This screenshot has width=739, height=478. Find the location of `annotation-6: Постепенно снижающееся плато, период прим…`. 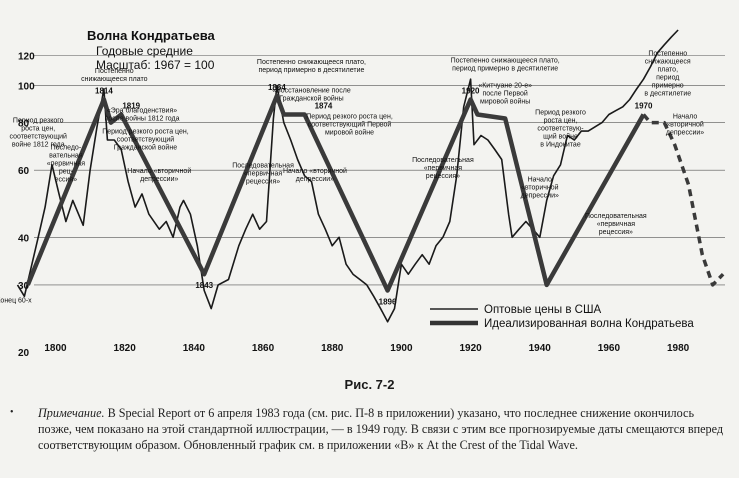

annotation-6: Постепенно снижающееся плато, период прим… is located at coordinates (311, 66).